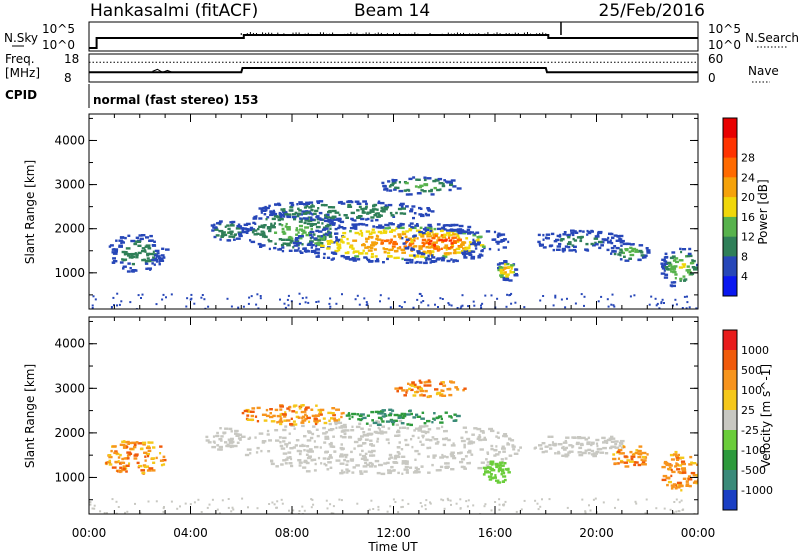 The width and height of the screenshot is (800, 554). I want to click on y-tick-label: 1000, so click(69, 477).